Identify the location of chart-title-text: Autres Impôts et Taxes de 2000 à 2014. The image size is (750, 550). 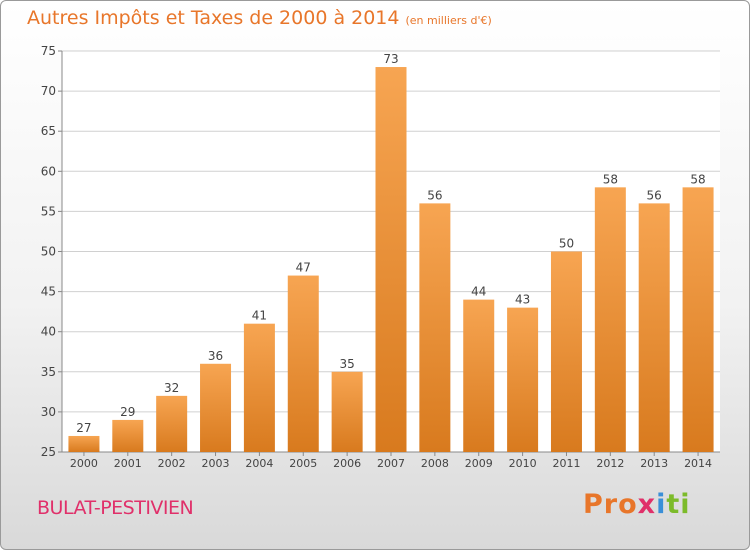
(213, 18).